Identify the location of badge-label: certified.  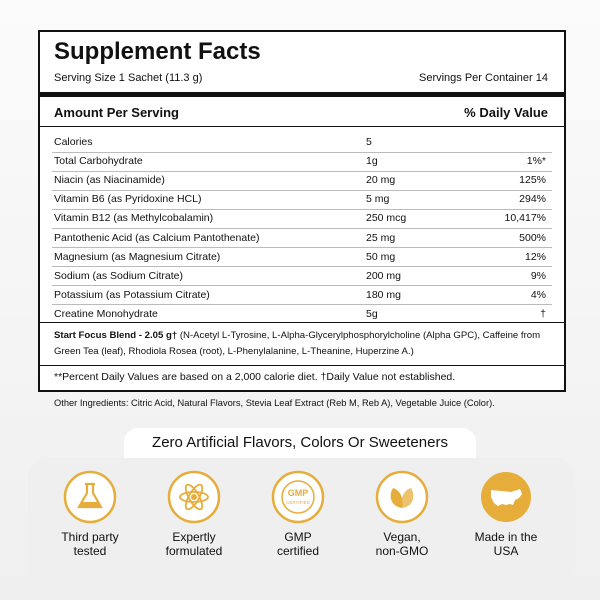
(298, 551).